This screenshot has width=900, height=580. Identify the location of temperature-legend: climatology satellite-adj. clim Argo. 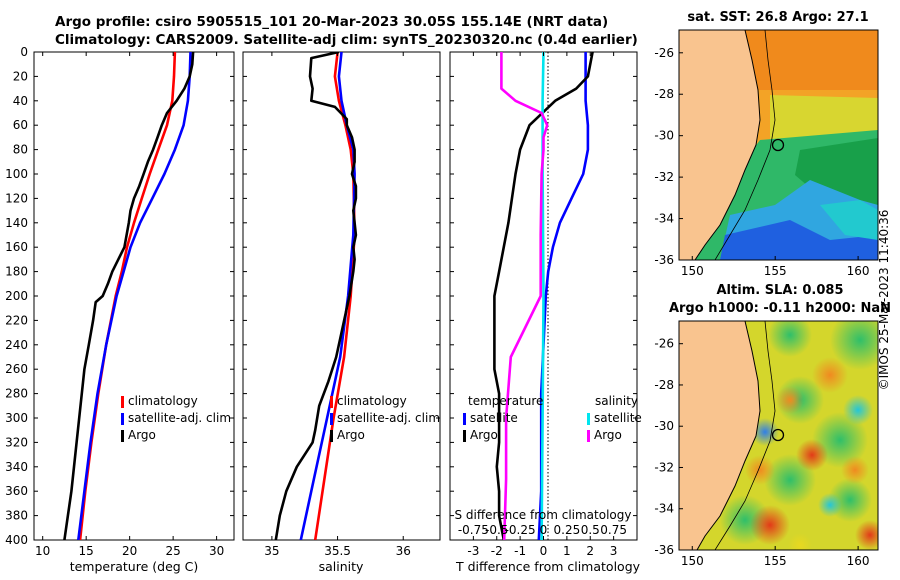
(176, 418).